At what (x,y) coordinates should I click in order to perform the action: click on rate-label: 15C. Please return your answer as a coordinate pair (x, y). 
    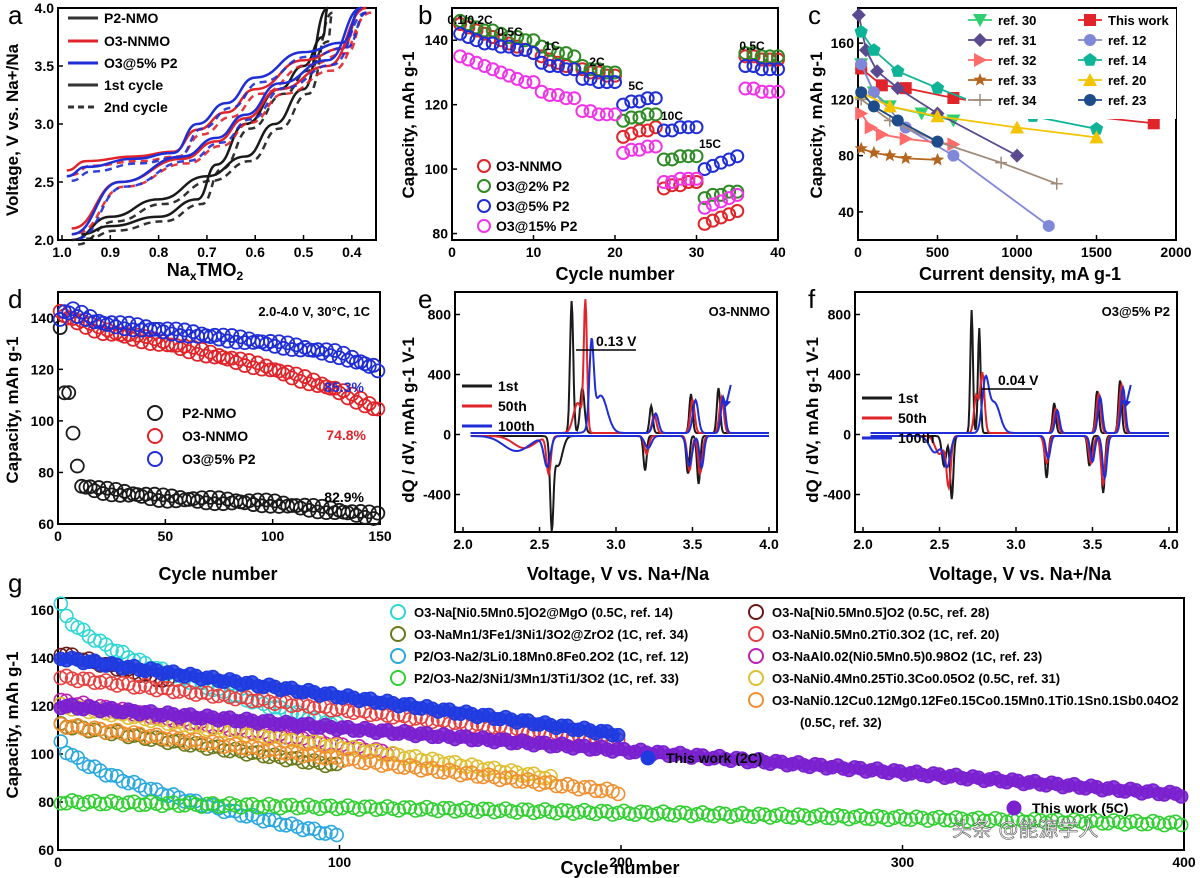
    Looking at the image, I should click on (710, 144).